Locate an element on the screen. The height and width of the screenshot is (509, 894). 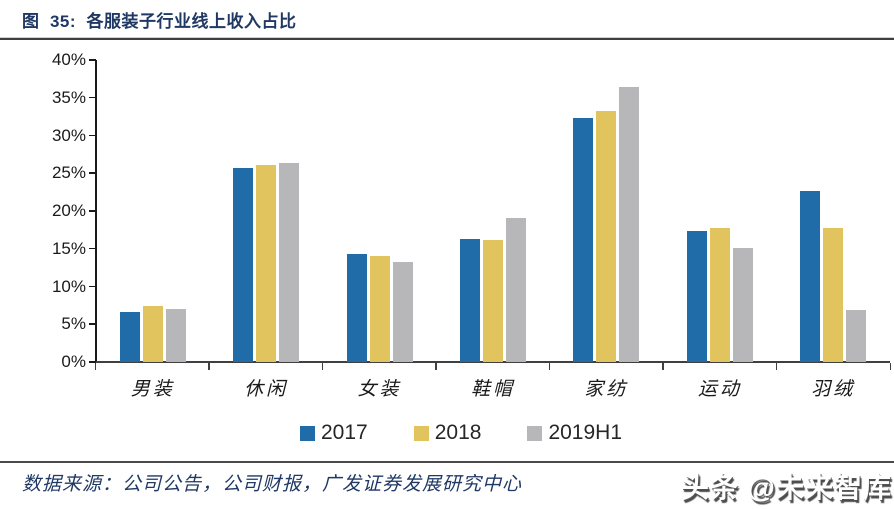
watermark-toutiao: 头条 @未来智库 is located at coordinates (786, 487).